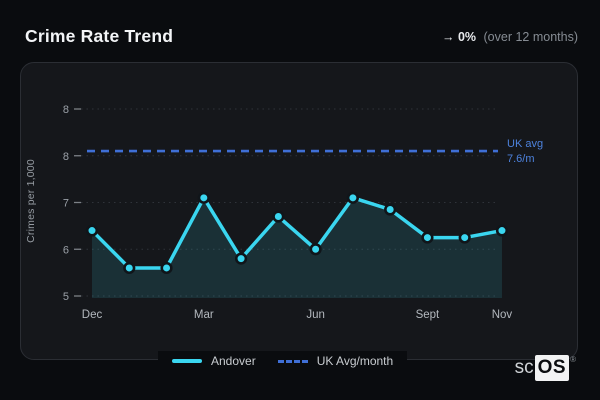 This screenshot has width=600, height=400. What do you see at coordinates (525, 144) in the screenshot?
I see `uk-avg-annotation: UK avg` at bounding box center [525, 144].